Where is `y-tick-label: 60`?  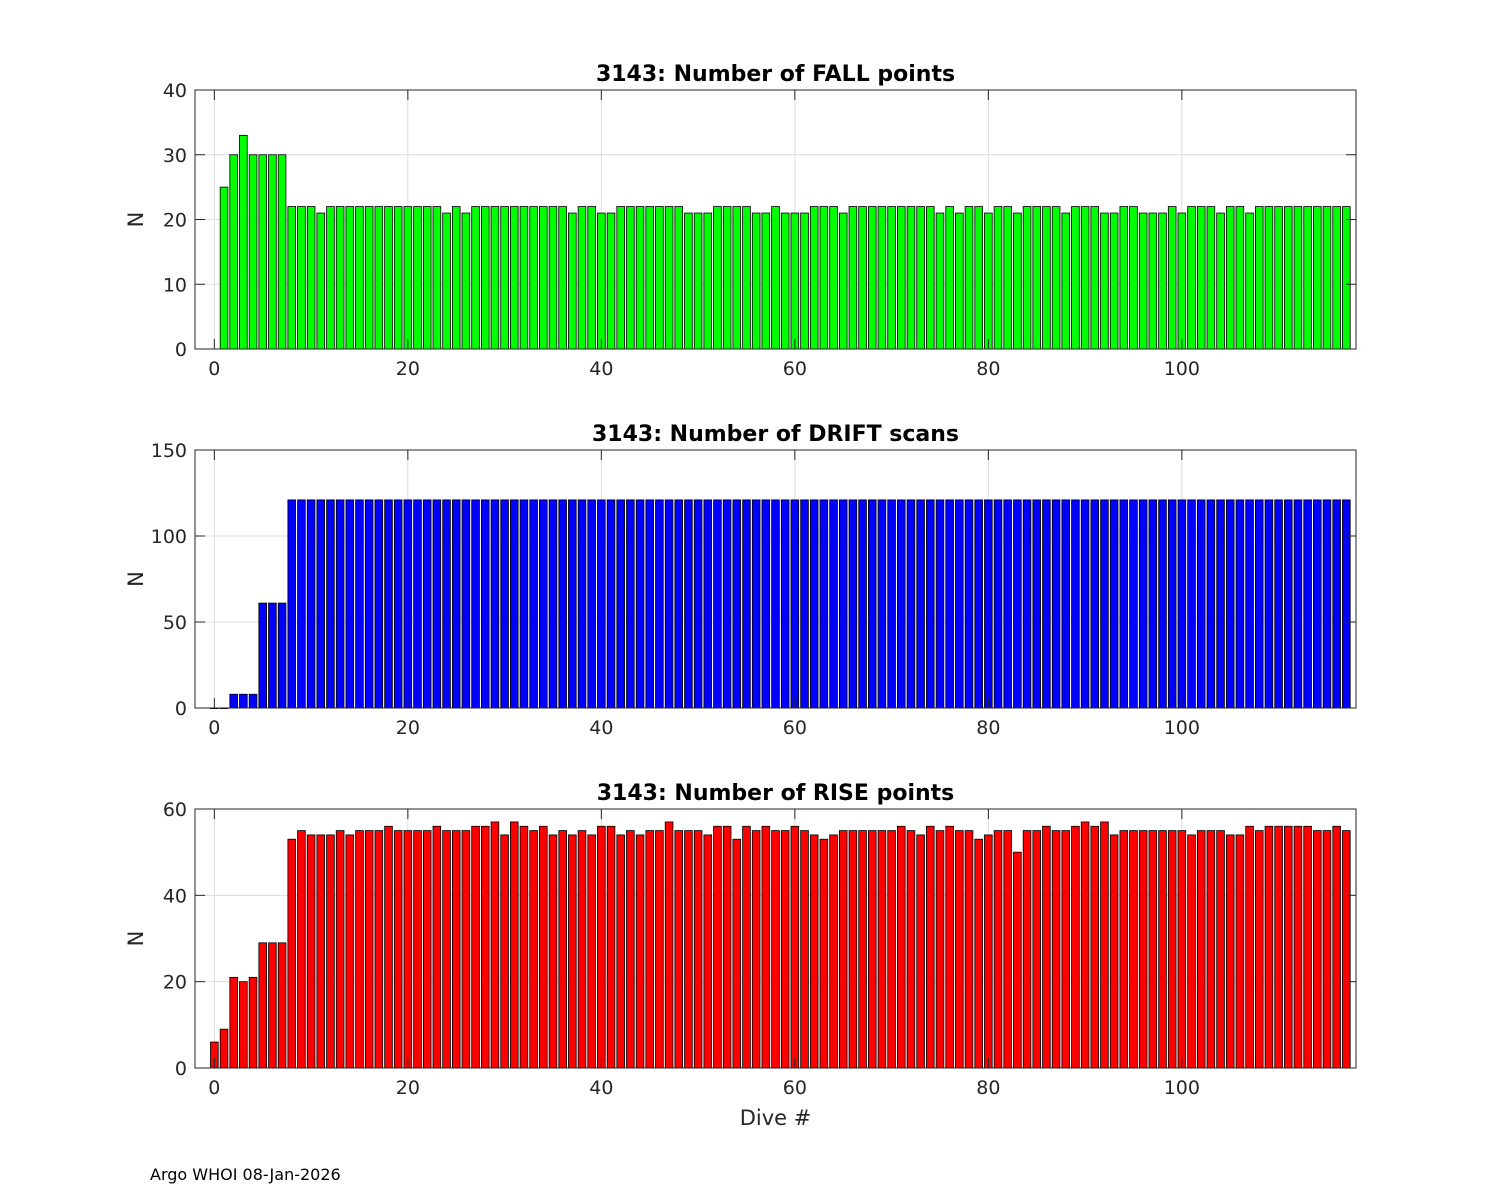 y-tick-label: 60 is located at coordinates (175, 810).